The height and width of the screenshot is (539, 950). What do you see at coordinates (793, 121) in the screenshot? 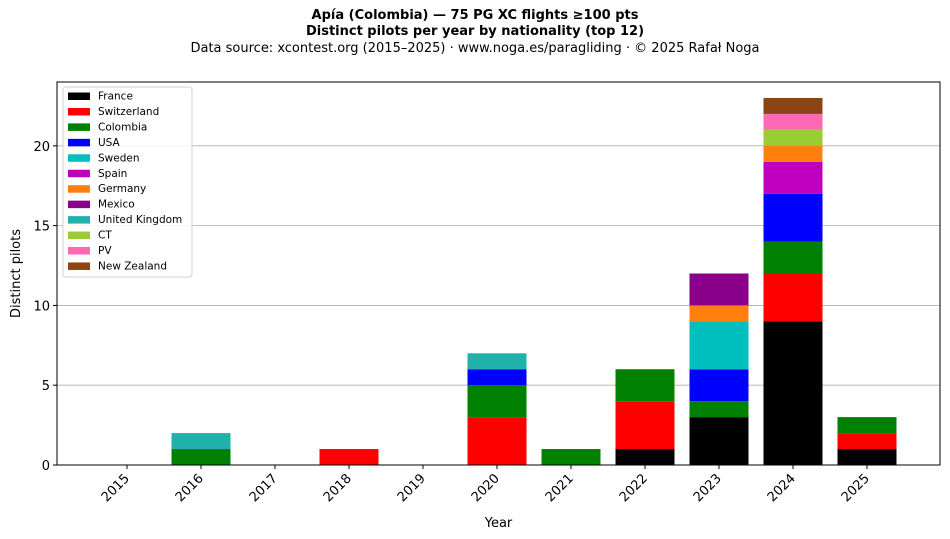
I see `bar-segment-pv` at bounding box center [793, 121].